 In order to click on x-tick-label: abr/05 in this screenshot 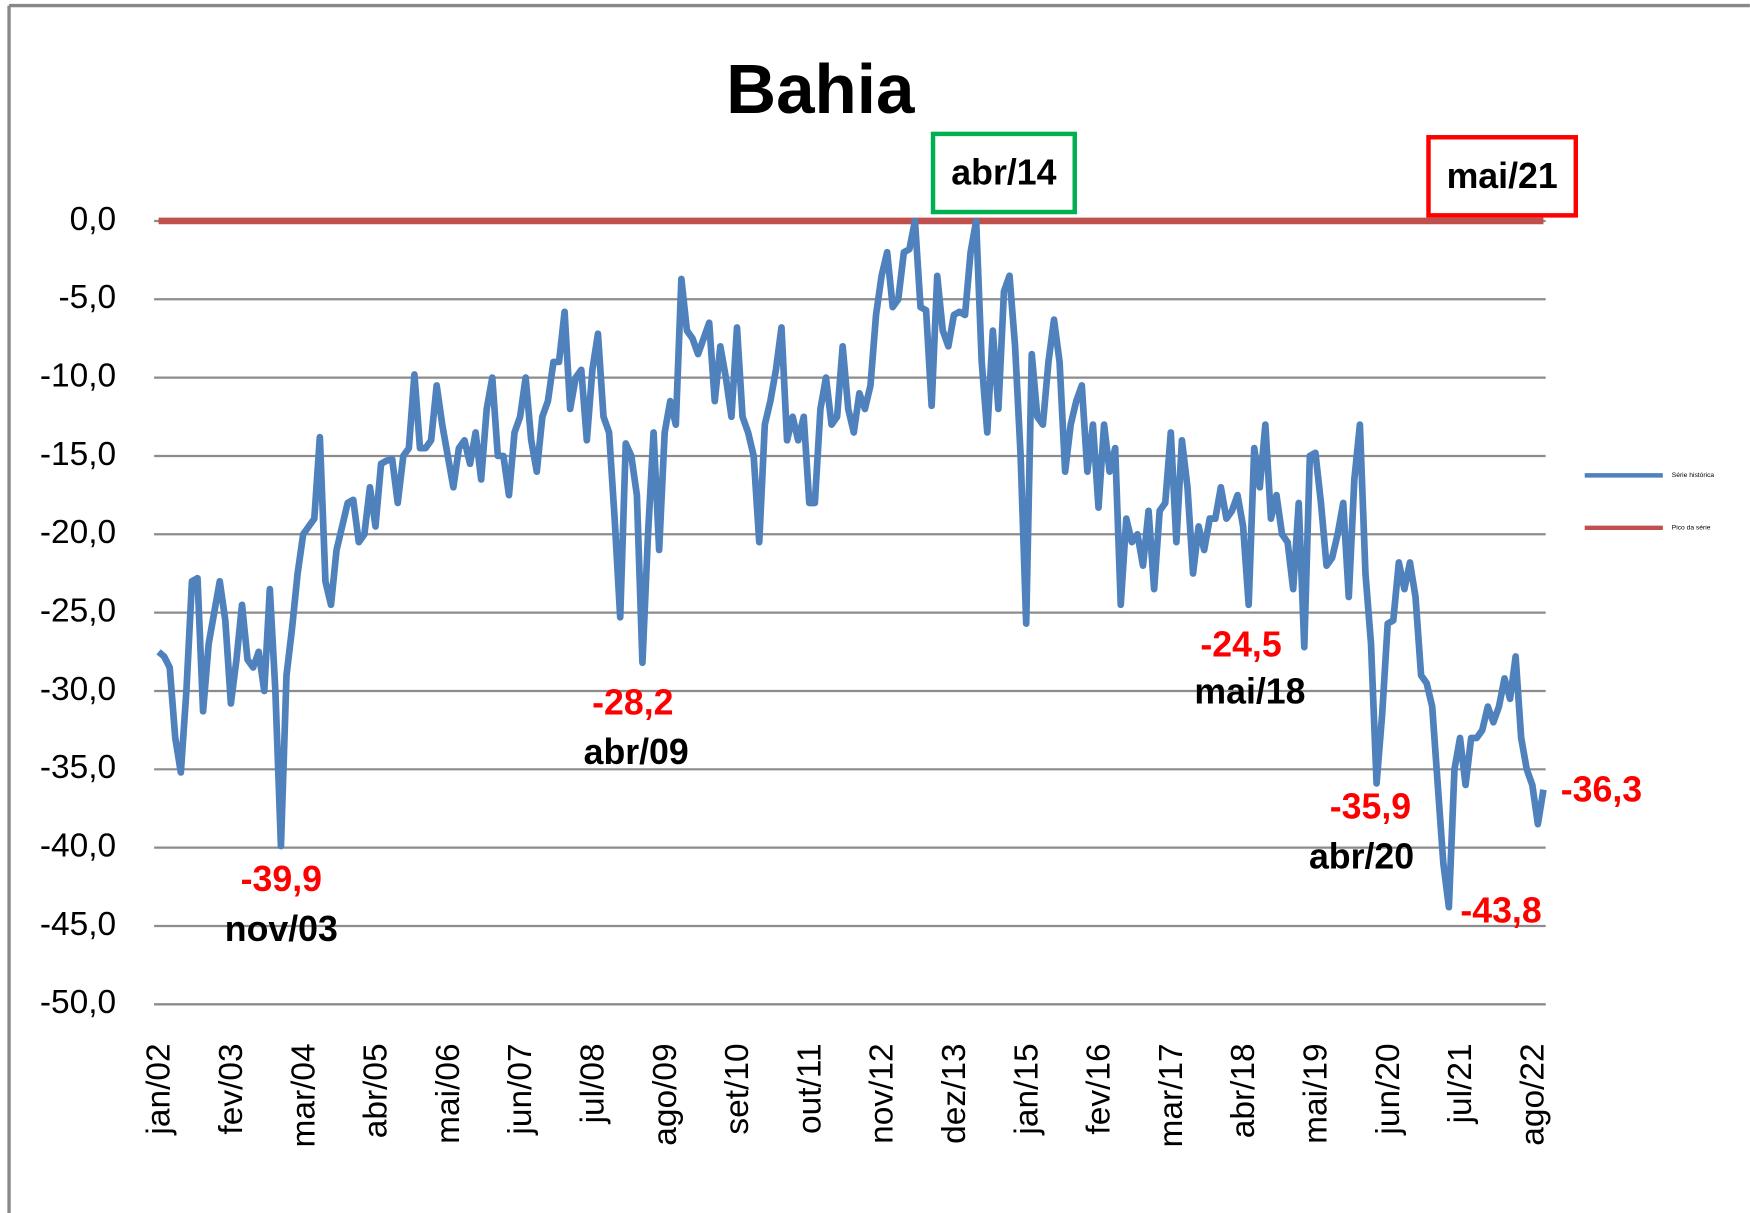, I will do `click(376, 1090)`.